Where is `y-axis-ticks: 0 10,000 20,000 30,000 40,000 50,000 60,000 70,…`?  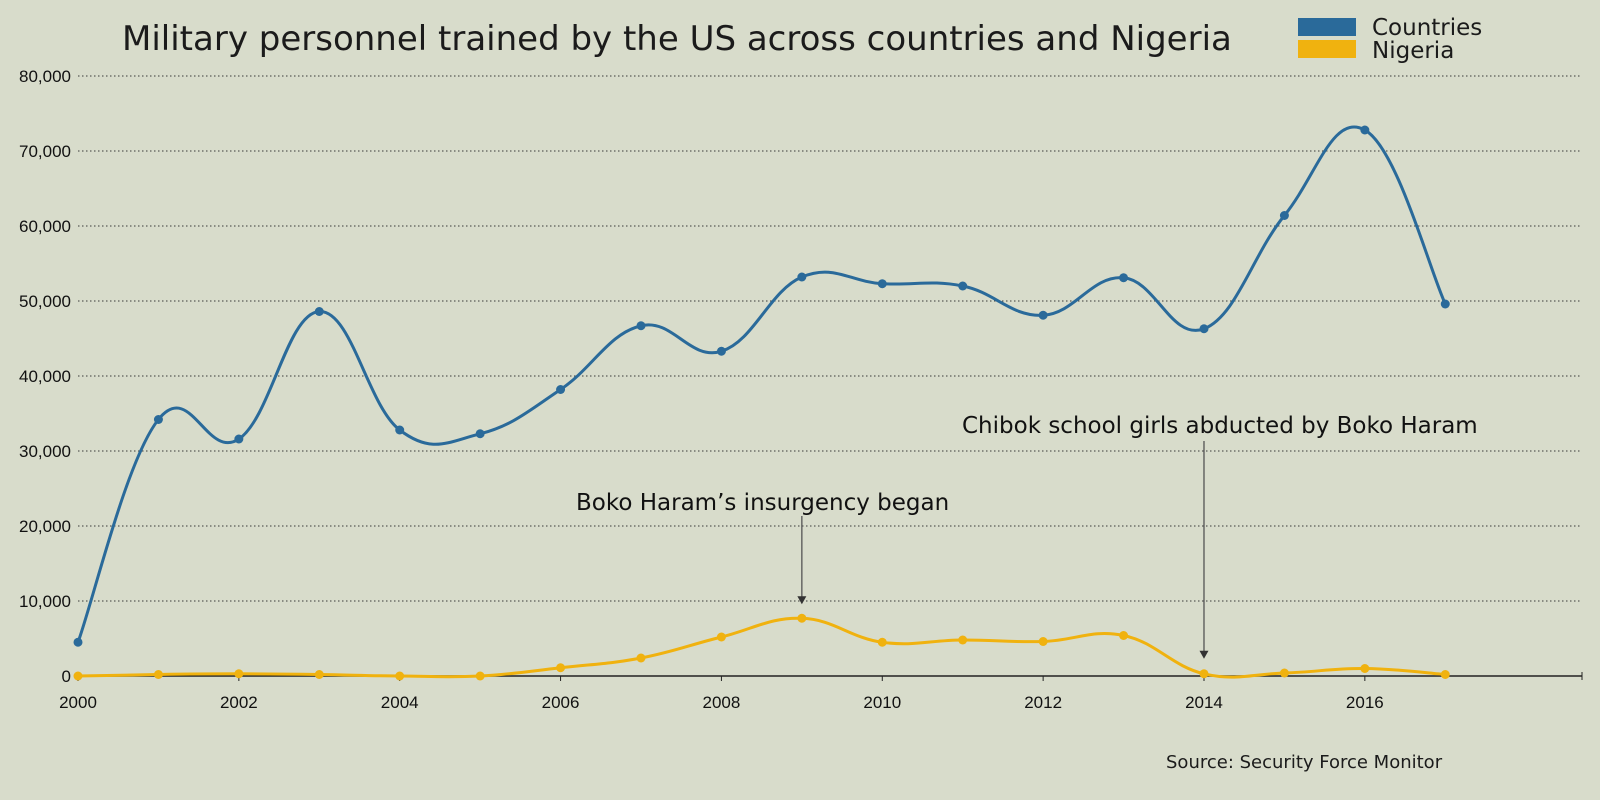 y-axis-ticks: 0 10,000 20,000 30,000 40,000 50,000 60,000 70,… is located at coordinates (45, 376).